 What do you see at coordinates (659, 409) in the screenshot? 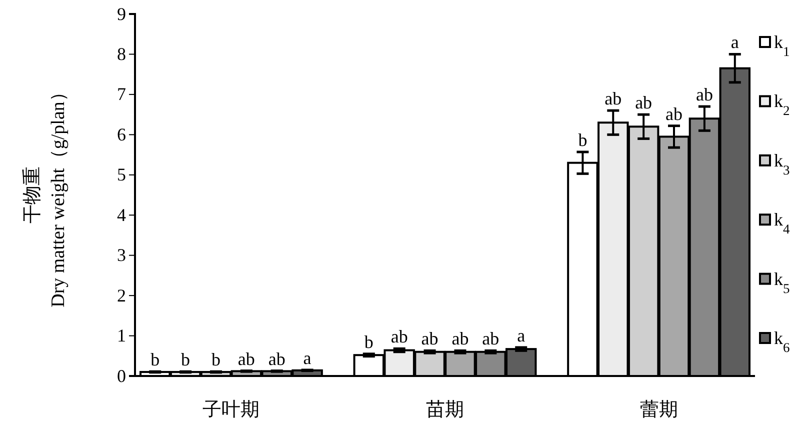
I see `x-tick-label: 蕾期` at bounding box center [659, 409].